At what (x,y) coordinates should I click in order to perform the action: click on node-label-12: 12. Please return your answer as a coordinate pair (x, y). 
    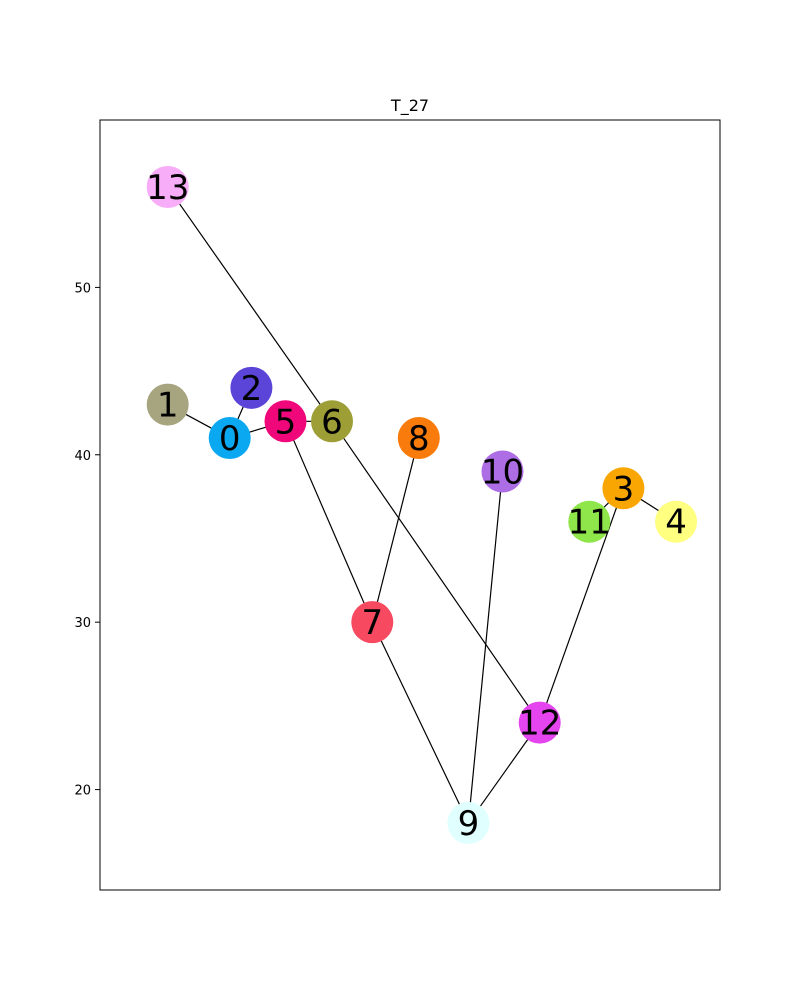
    Looking at the image, I should click on (539, 724).